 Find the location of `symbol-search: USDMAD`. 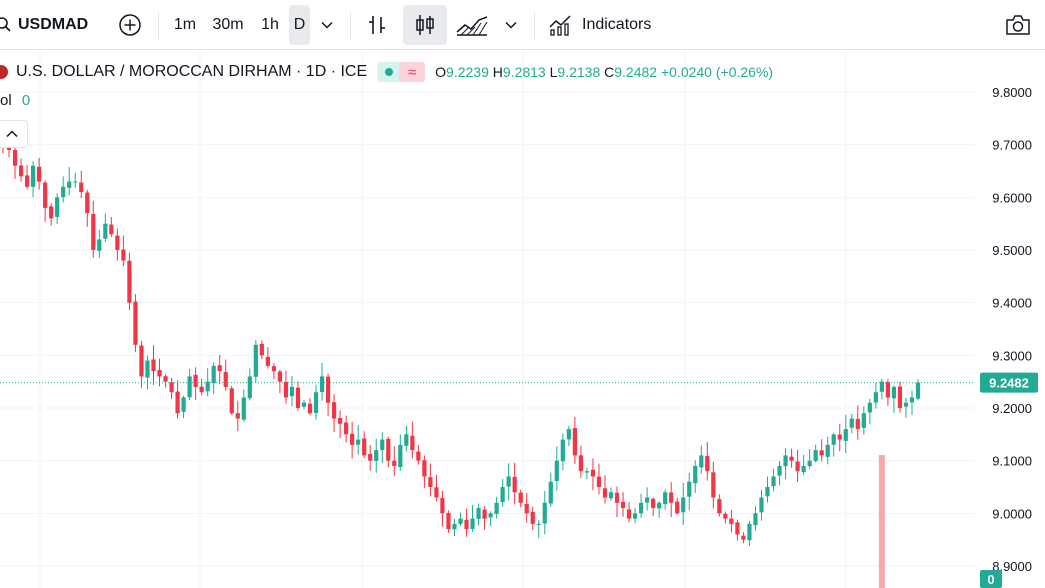

symbol-search: USDMAD is located at coordinates (50, 25).